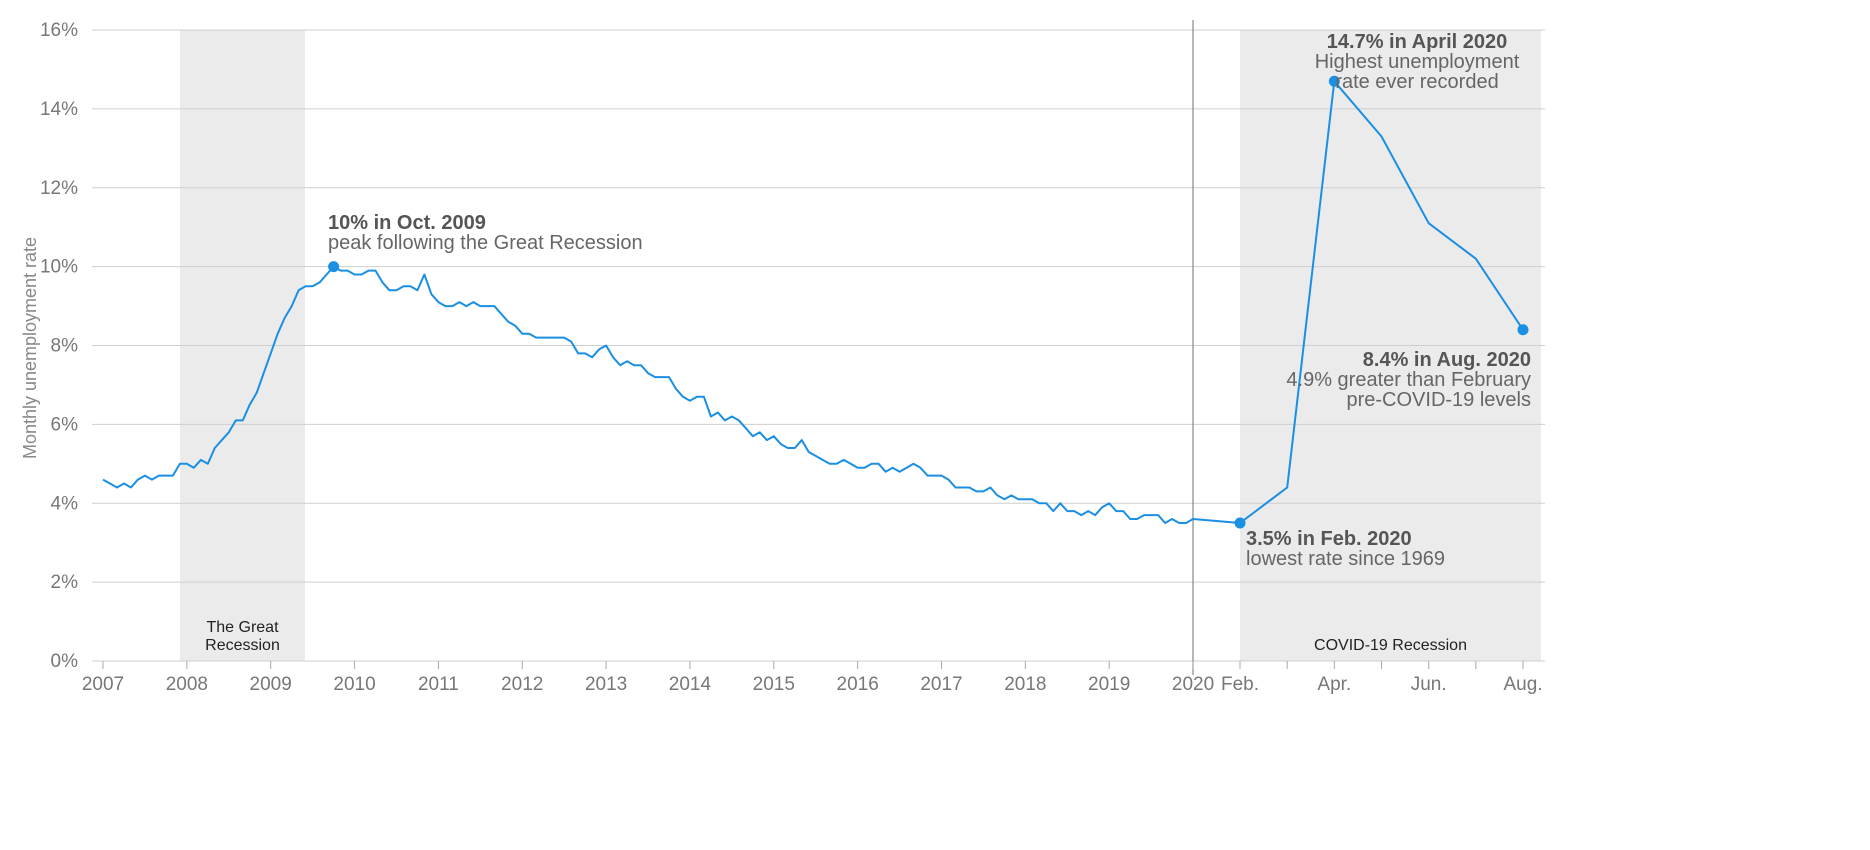 This screenshot has width=1870, height=850. I want to click on y-tick-label: 6%, so click(65, 424).